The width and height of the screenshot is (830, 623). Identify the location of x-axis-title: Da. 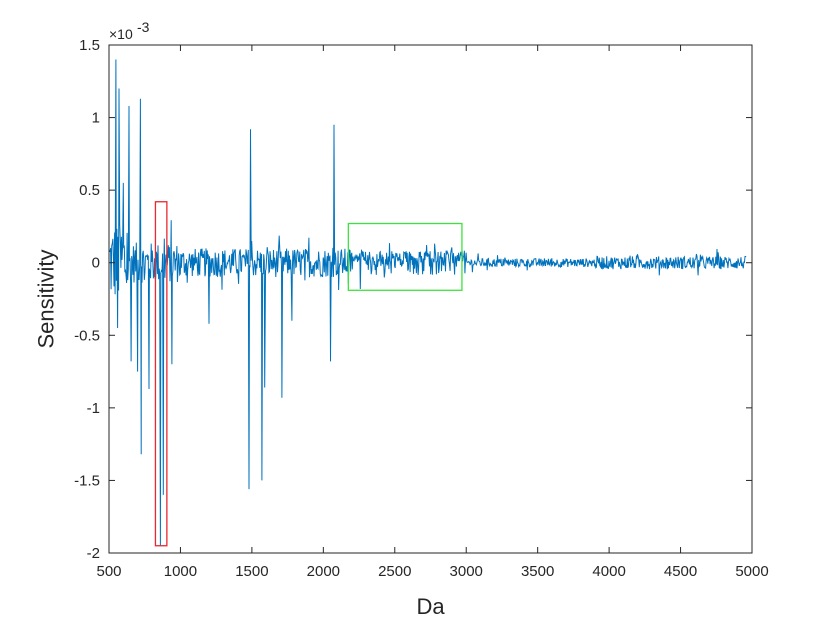
(430, 606).